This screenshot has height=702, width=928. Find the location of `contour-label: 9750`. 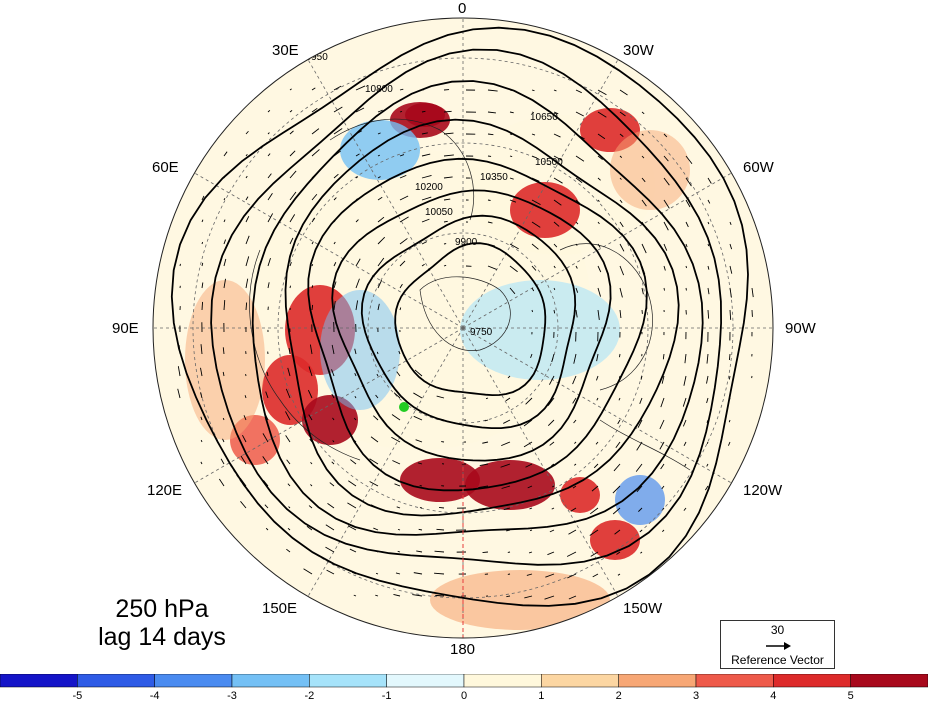

contour-label: 9750 is located at coordinates (481, 332).